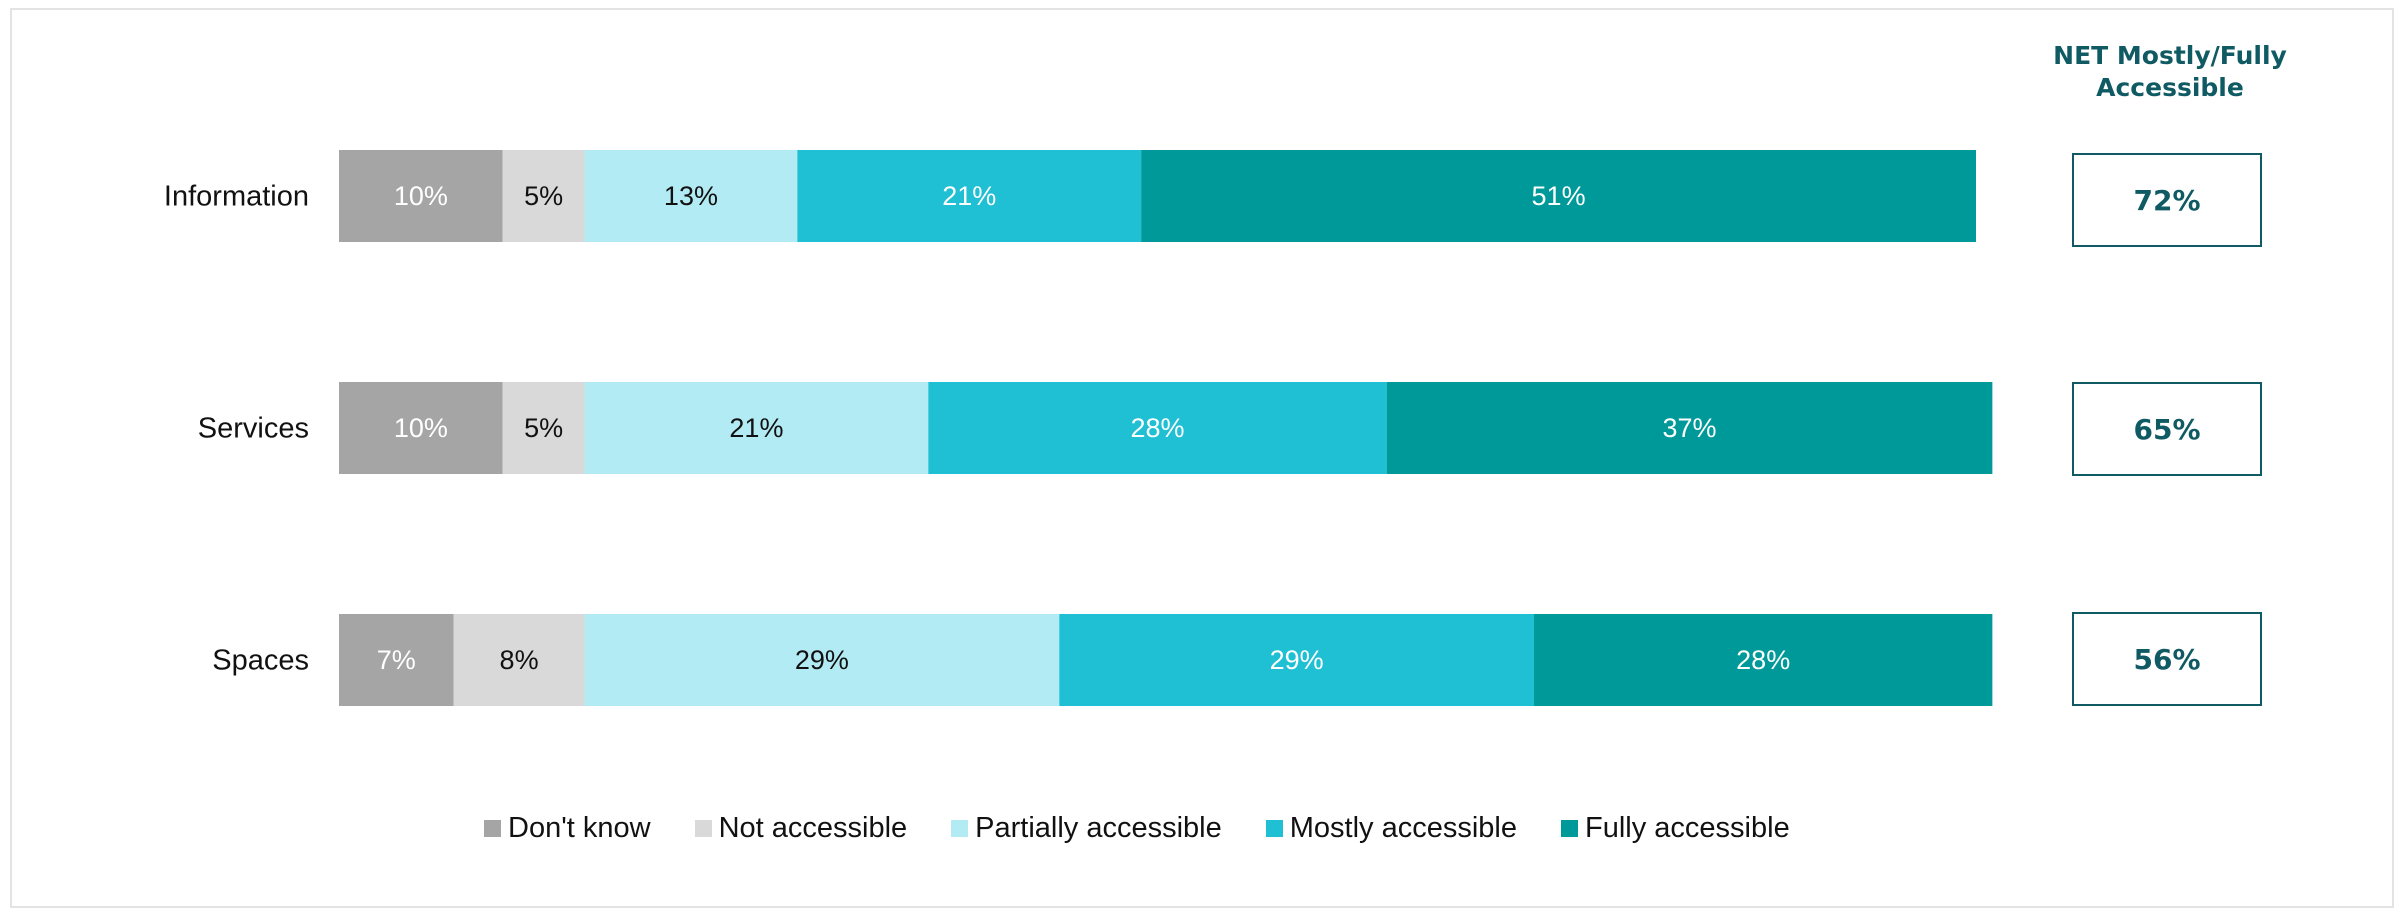 The width and height of the screenshot is (2405, 908). I want to click on data-label-spaces-mostly-accessible: 29%, so click(1297, 660).